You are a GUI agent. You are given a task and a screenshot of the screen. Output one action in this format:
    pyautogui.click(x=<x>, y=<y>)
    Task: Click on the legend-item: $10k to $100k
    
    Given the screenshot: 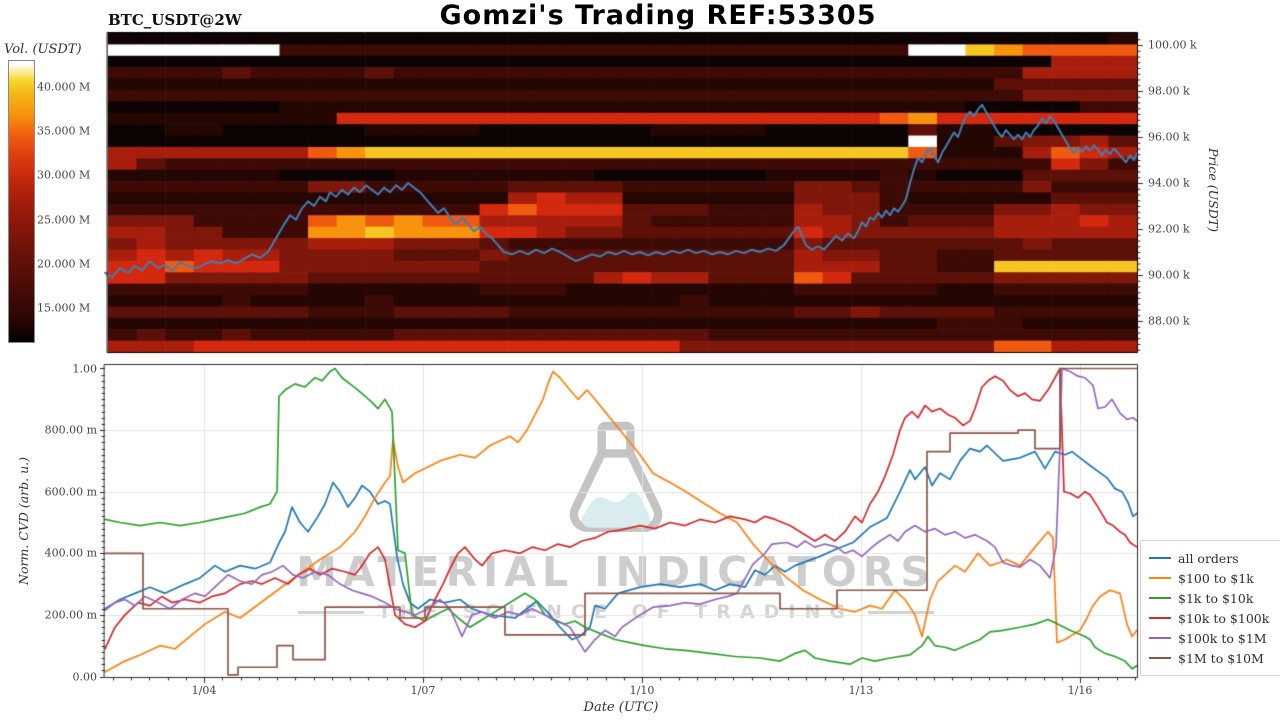 What is the action you would take?
    pyautogui.click(x=1214, y=618)
    